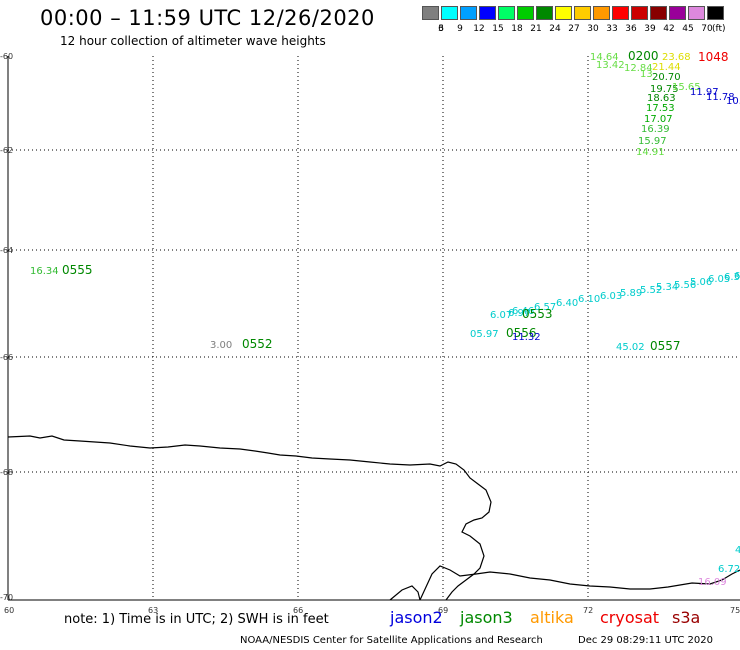 This screenshot has width=740, height=650. I want to click on wave-height-reading: 3.00, so click(221, 345).